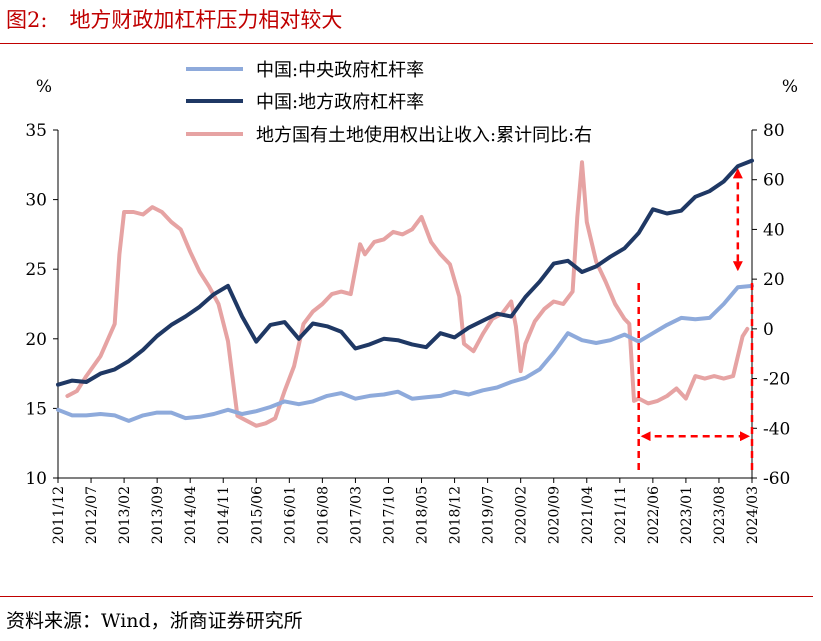  Describe the element at coordinates (423, 515) in the screenshot. I see `x-tick-label: 2018/05` at that location.